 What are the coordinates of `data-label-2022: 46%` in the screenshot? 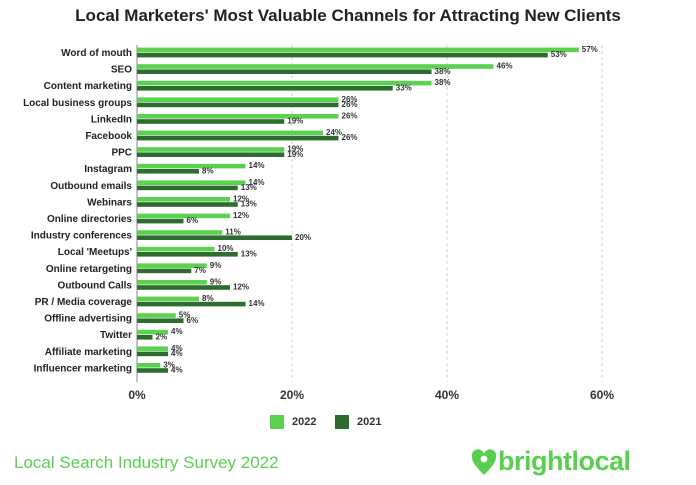 It's located at (505, 66).